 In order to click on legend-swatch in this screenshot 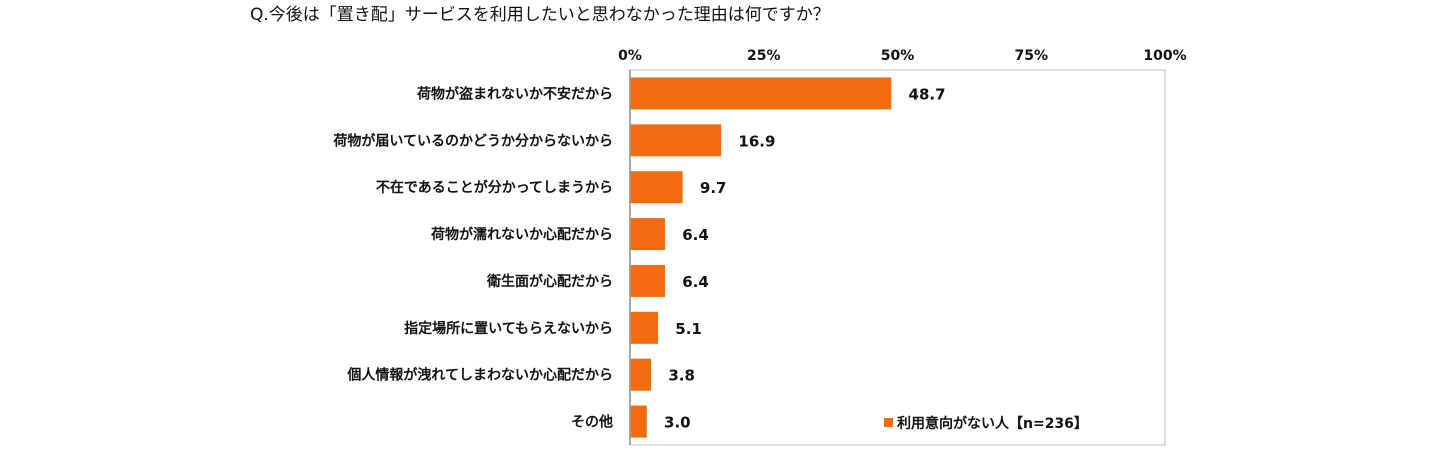, I will do `click(888, 422)`.